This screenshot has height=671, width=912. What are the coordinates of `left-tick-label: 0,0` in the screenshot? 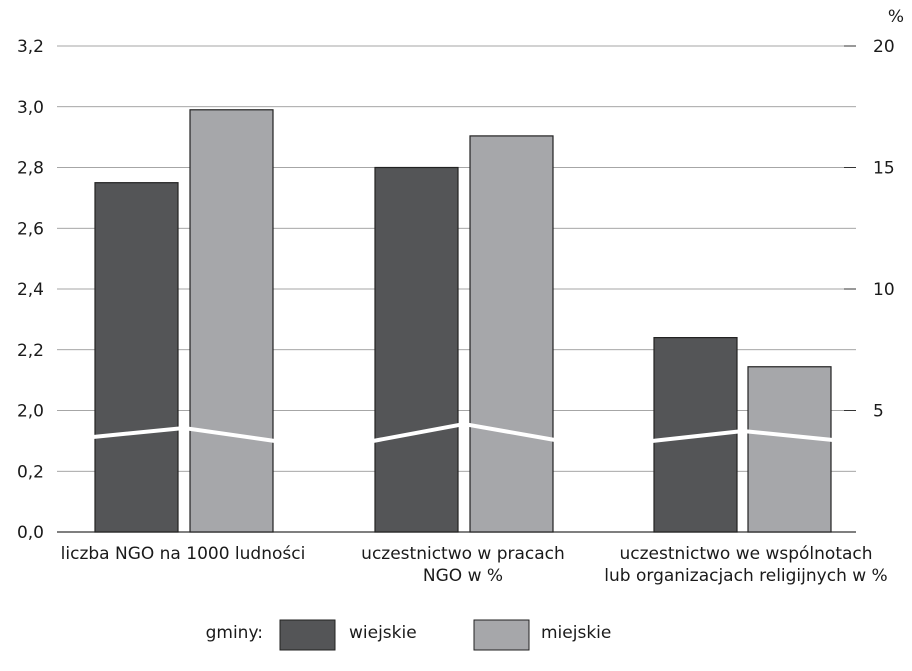 It's located at (30, 533).